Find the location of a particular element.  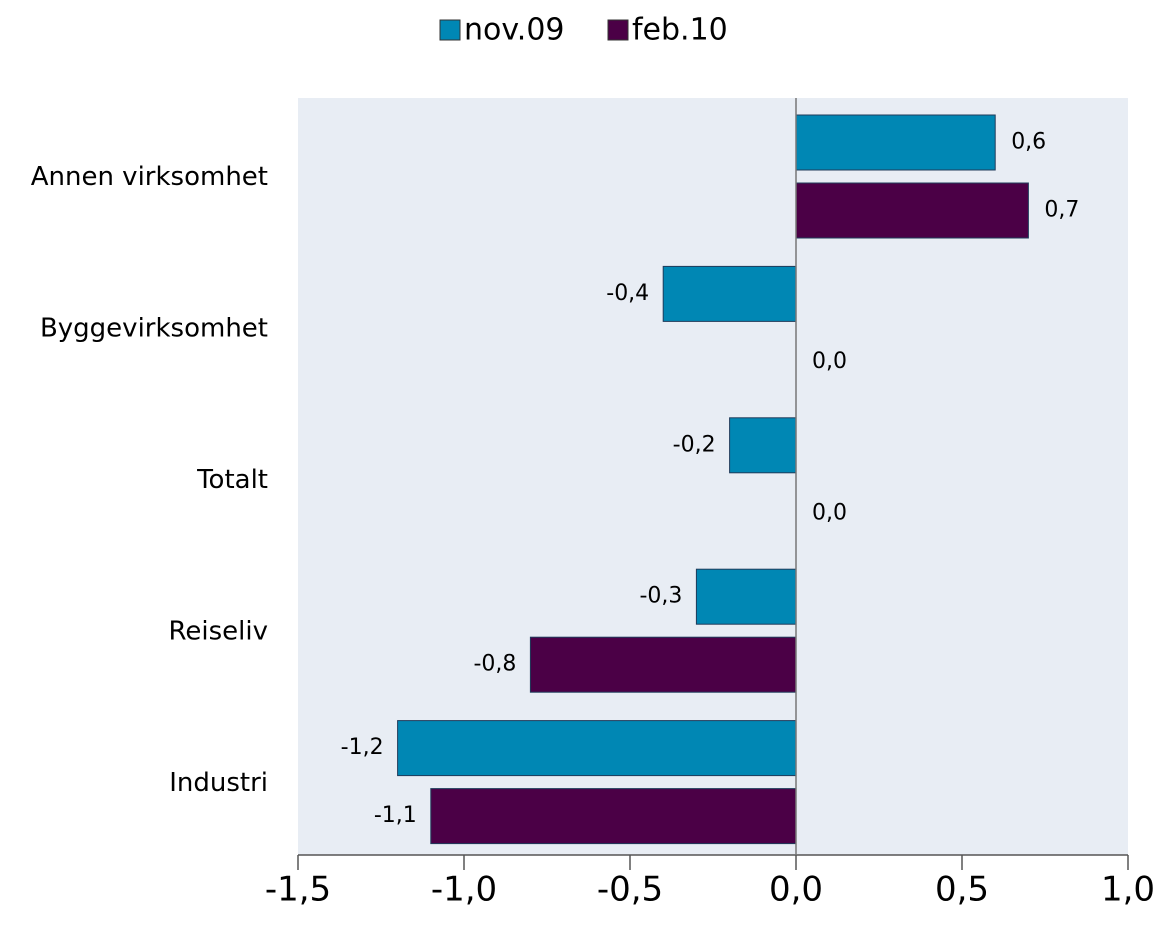

value-label: -1,1 is located at coordinates (395, 815).